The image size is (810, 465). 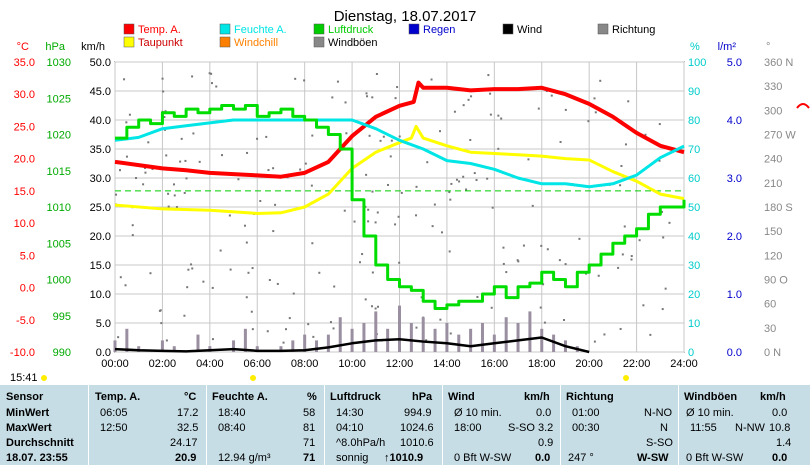 I want to click on chart-title: Dienstag, 18.07.2017, so click(x=405, y=16).